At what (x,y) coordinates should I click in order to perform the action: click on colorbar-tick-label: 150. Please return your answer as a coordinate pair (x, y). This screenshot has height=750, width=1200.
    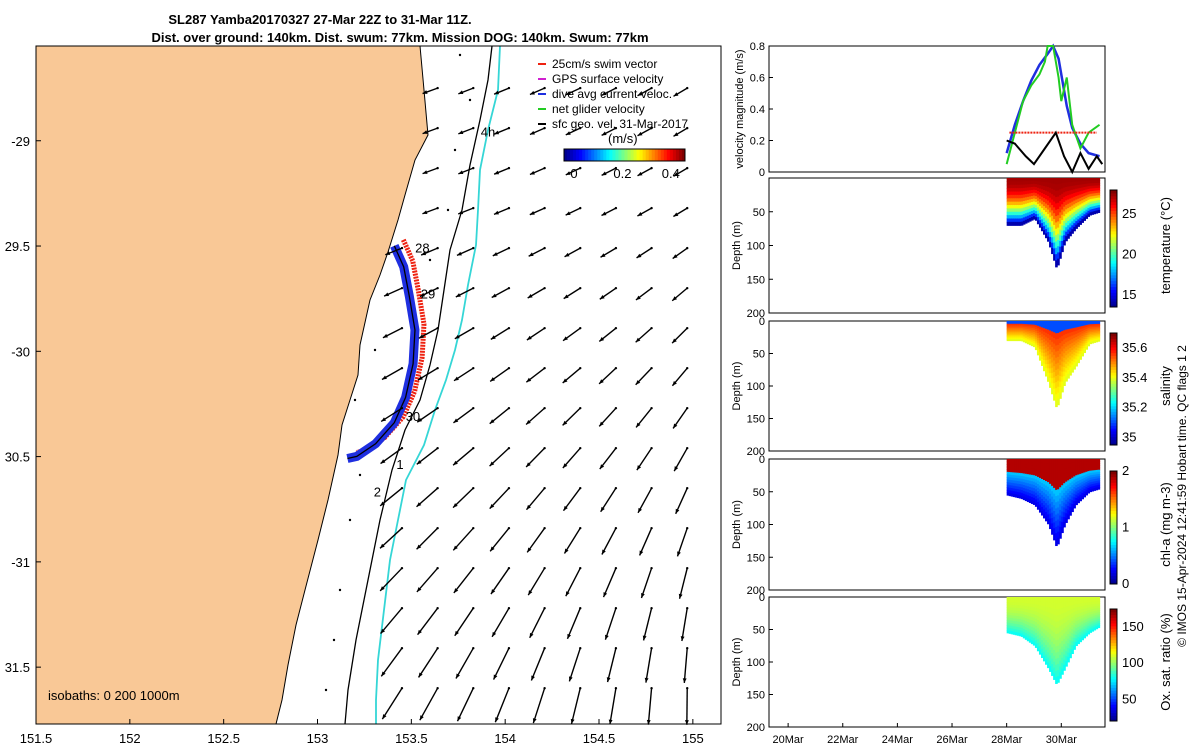
    Looking at the image, I should click on (1133, 626).